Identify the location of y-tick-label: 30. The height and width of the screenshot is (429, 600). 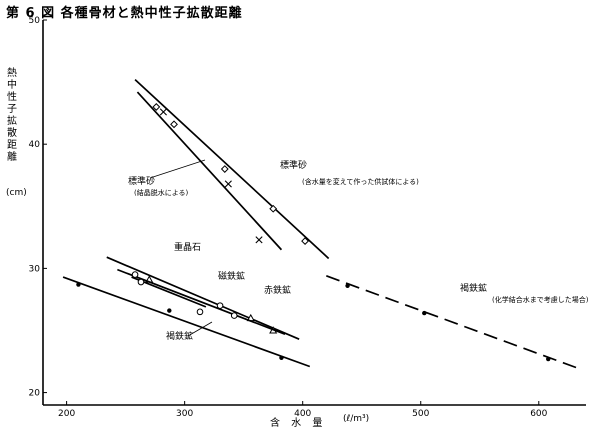
(35, 269).